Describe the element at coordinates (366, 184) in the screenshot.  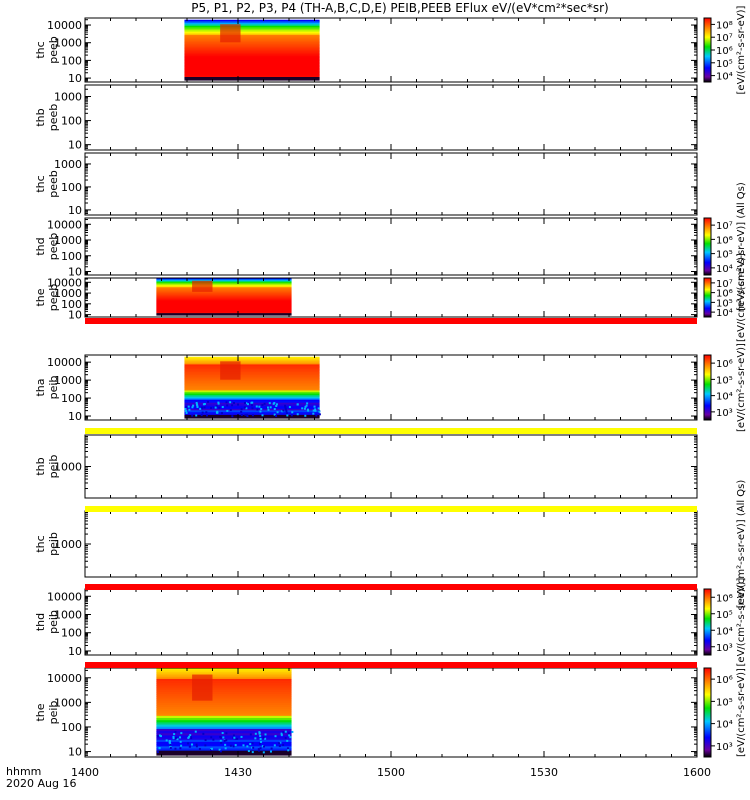
I see `panel-3: 10 100 1000 thc peeb` at that location.